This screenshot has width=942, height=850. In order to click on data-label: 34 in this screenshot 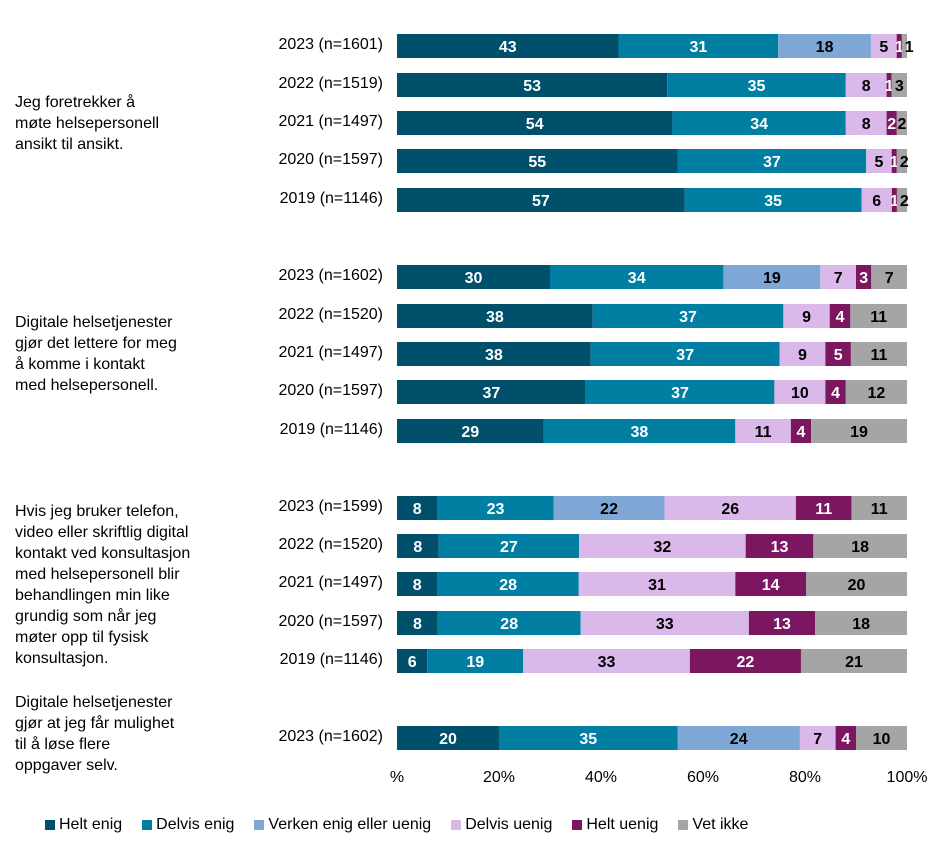, I will do `click(759, 124)`.